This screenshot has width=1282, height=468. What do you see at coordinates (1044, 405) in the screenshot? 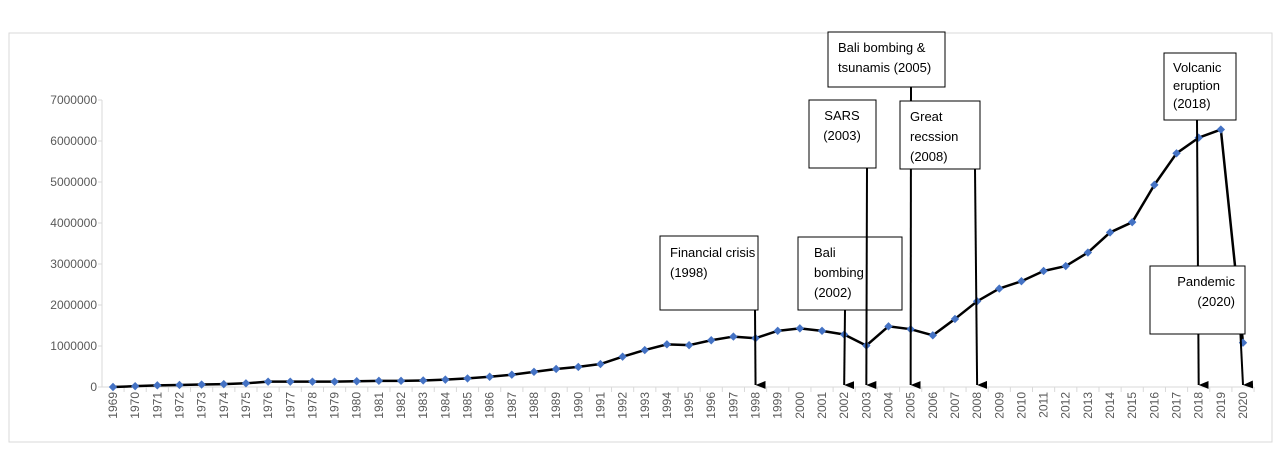
I see `x-tick-label: 2011` at bounding box center [1044, 405].